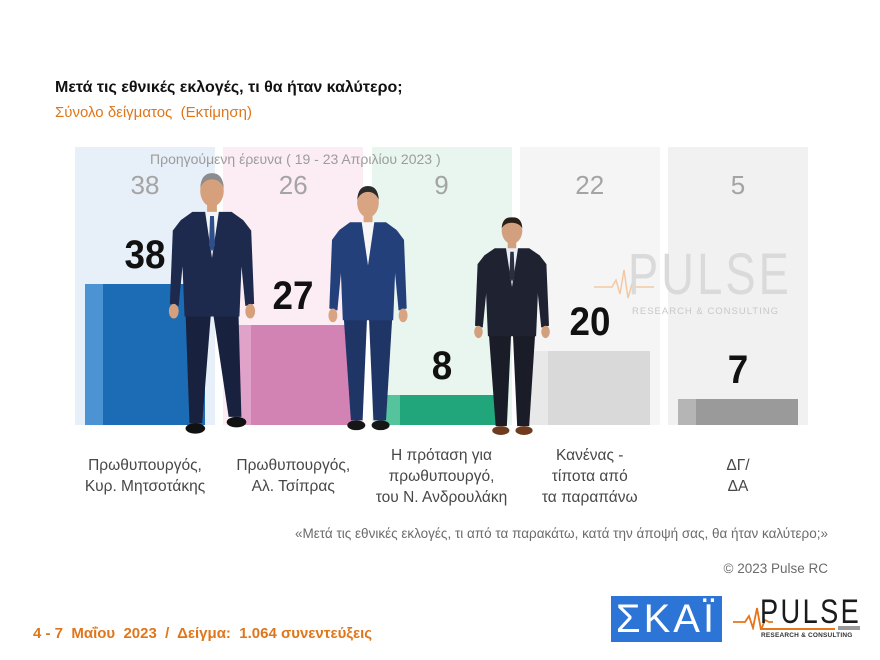 Image resolution: width=880 pixels, height=660 pixels. Describe the element at coordinates (738, 185) in the screenshot. I see `previous-value-5: 5` at that location.